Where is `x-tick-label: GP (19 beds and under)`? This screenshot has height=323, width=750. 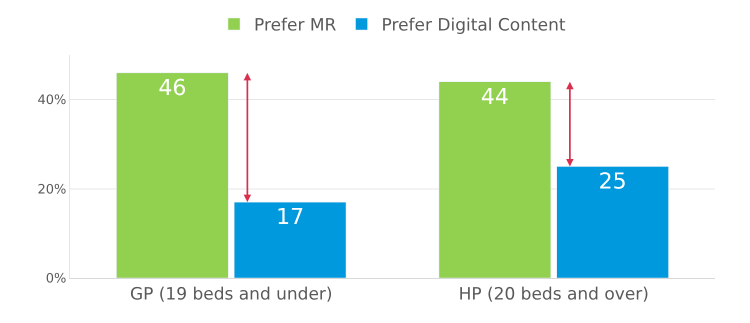 x-tick-label: GP (19 beds and under) is located at coordinates (231, 294).